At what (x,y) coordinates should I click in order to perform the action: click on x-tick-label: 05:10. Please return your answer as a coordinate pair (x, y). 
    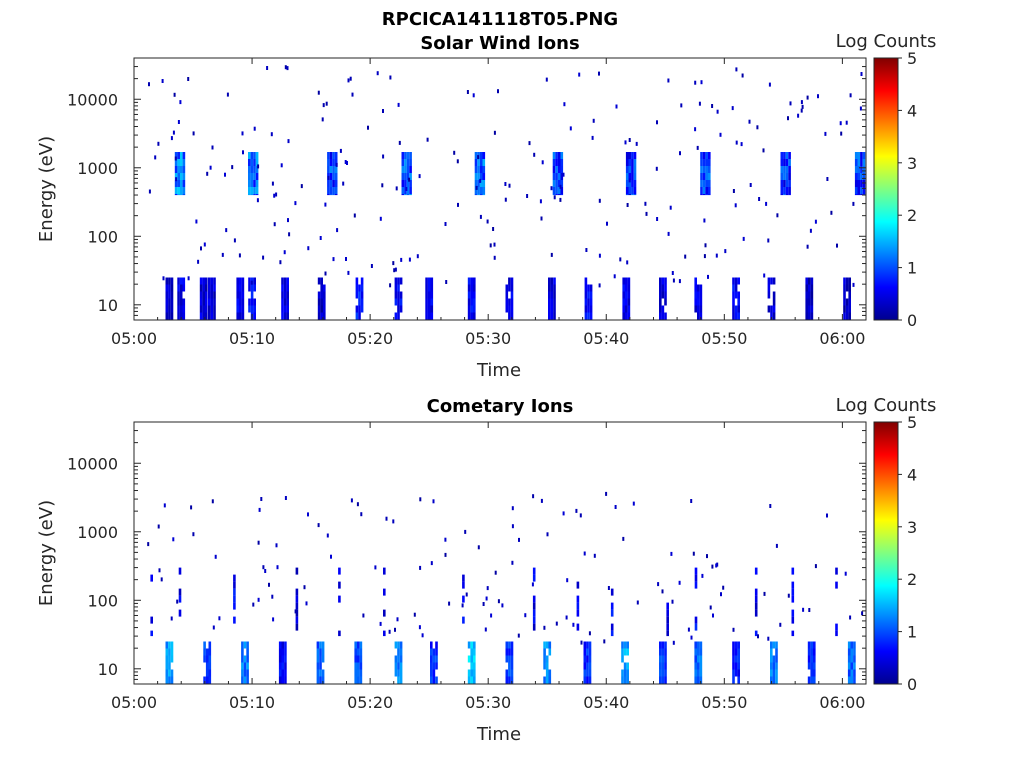
    Looking at the image, I should click on (252, 338).